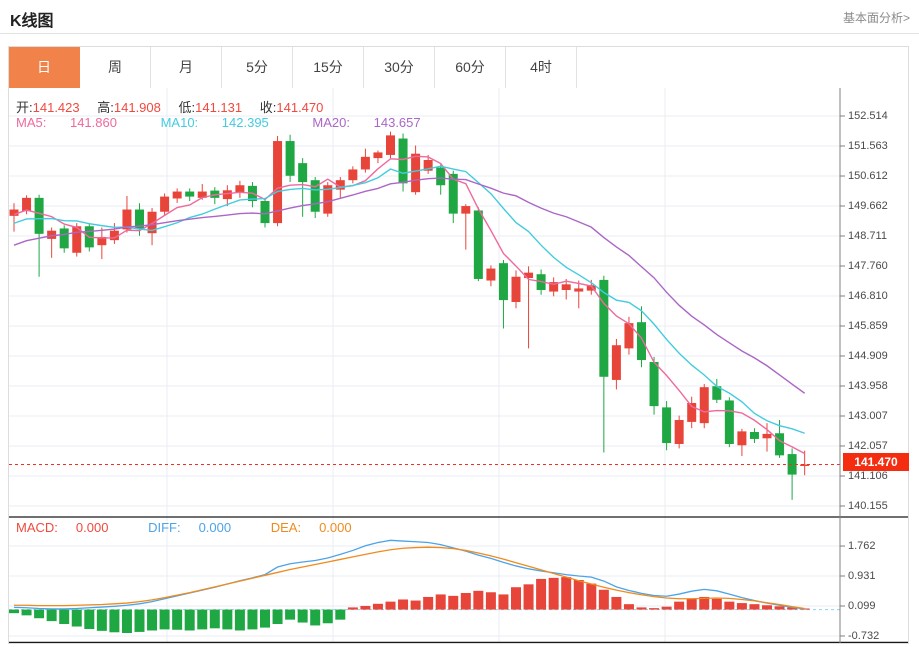 This screenshot has height=647, width=919. Describe the element at coordinates (399, 67) in the screenshot. I see `tab-30分: 30分` at that location.